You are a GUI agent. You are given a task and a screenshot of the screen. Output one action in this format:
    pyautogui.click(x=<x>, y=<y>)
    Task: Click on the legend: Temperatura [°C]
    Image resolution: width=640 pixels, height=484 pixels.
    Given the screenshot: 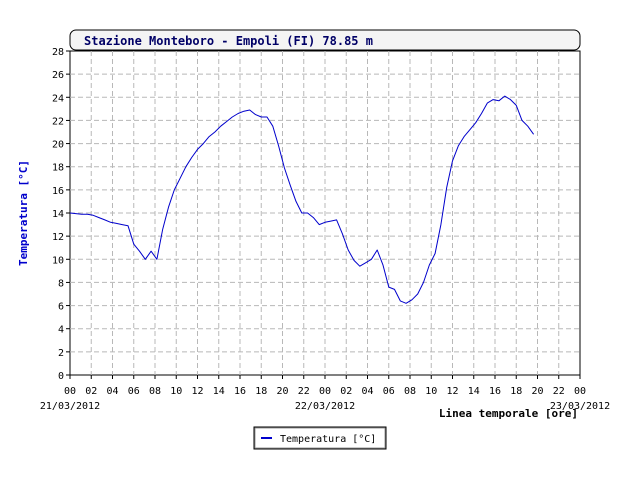 What is the action you would take?
    pyautogui.click(x=320, y=438)
    